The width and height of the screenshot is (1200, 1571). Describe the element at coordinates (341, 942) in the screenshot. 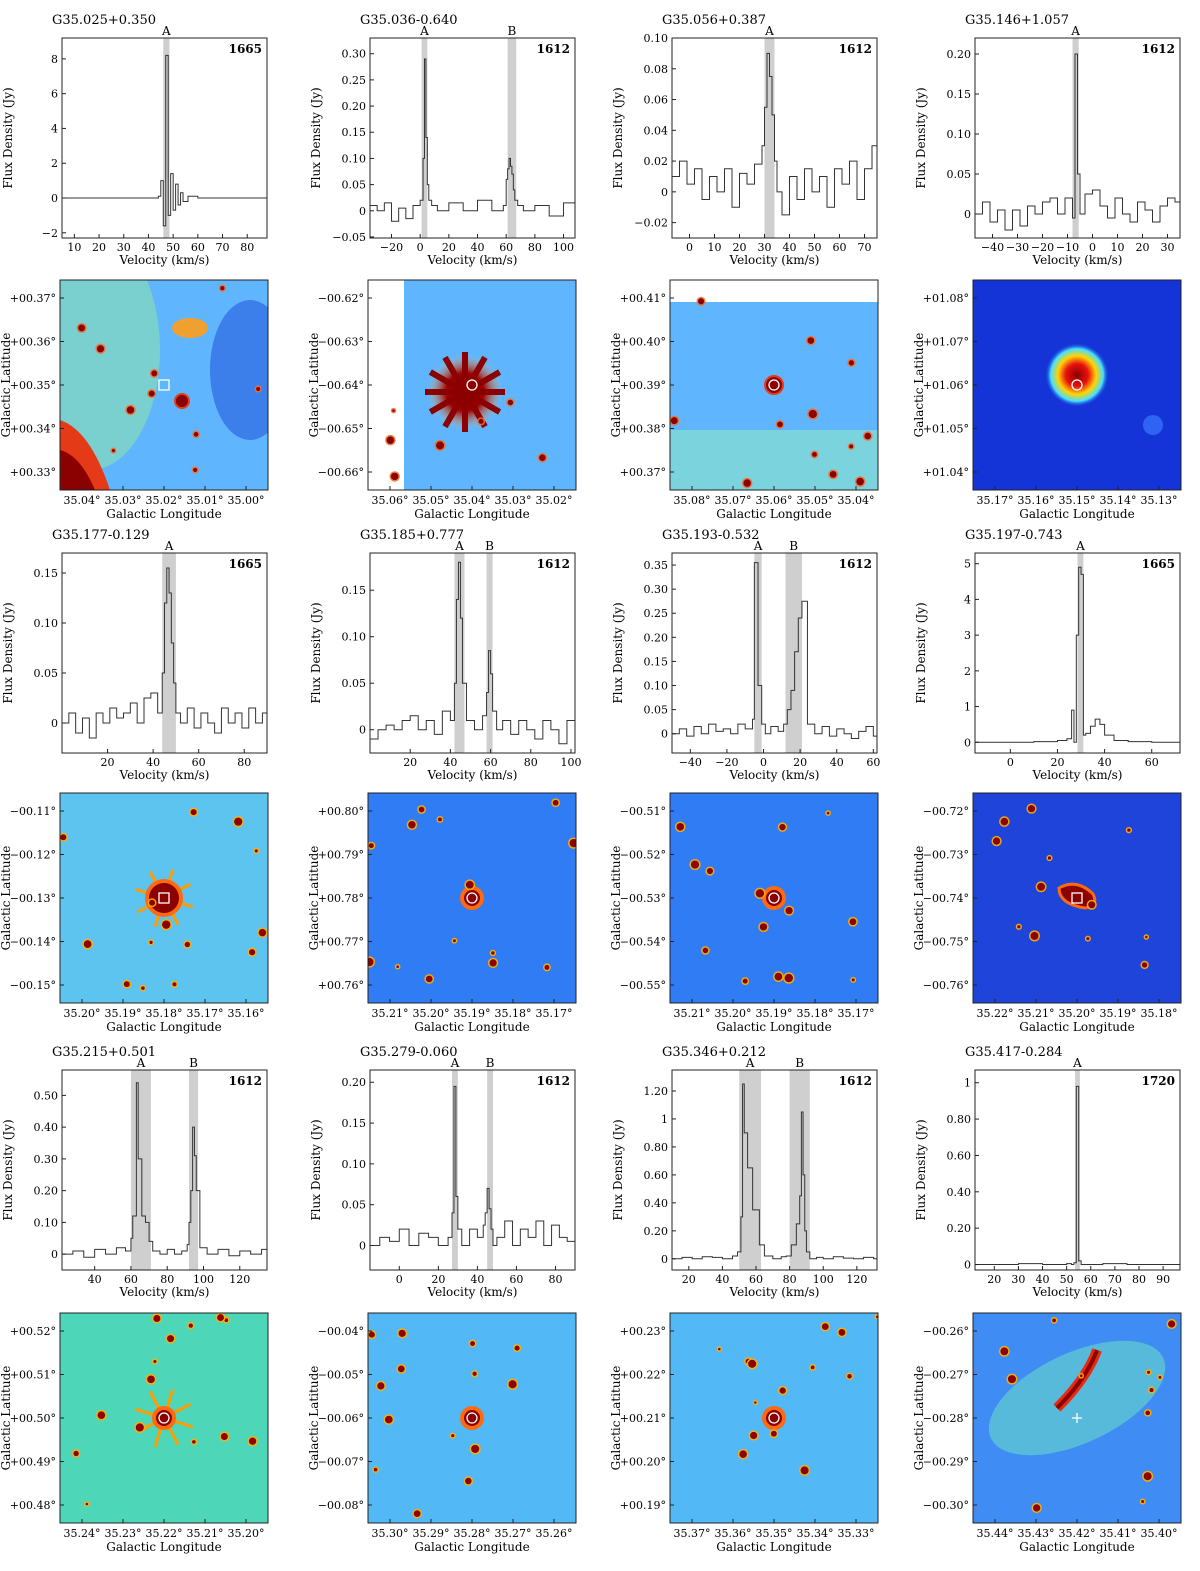

I see `glat-tick-label: +00.77°` at that location.